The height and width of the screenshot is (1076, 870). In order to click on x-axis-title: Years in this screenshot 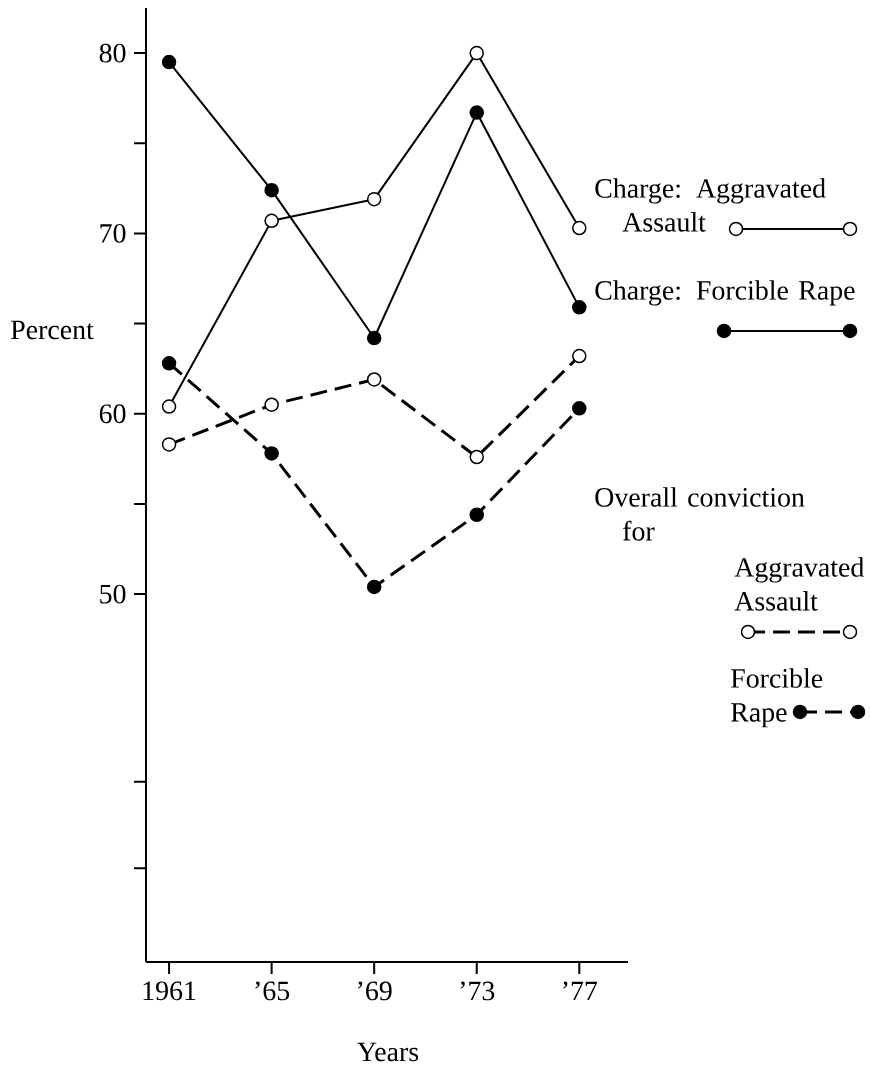, I will do `click(388, 1052)`.